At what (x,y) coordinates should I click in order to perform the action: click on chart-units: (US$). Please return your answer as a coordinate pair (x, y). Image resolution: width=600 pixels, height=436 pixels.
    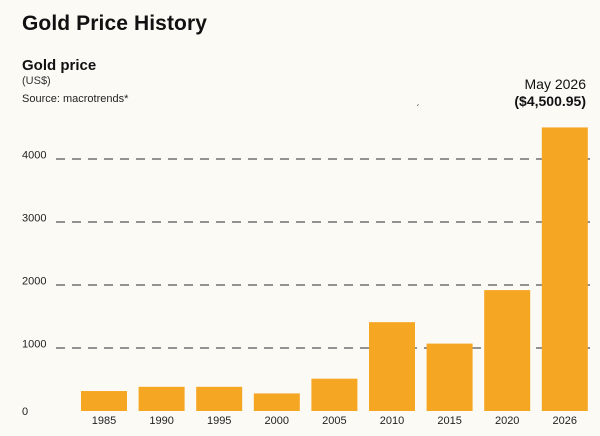
    Looking at the image, I should click on (36, 81).